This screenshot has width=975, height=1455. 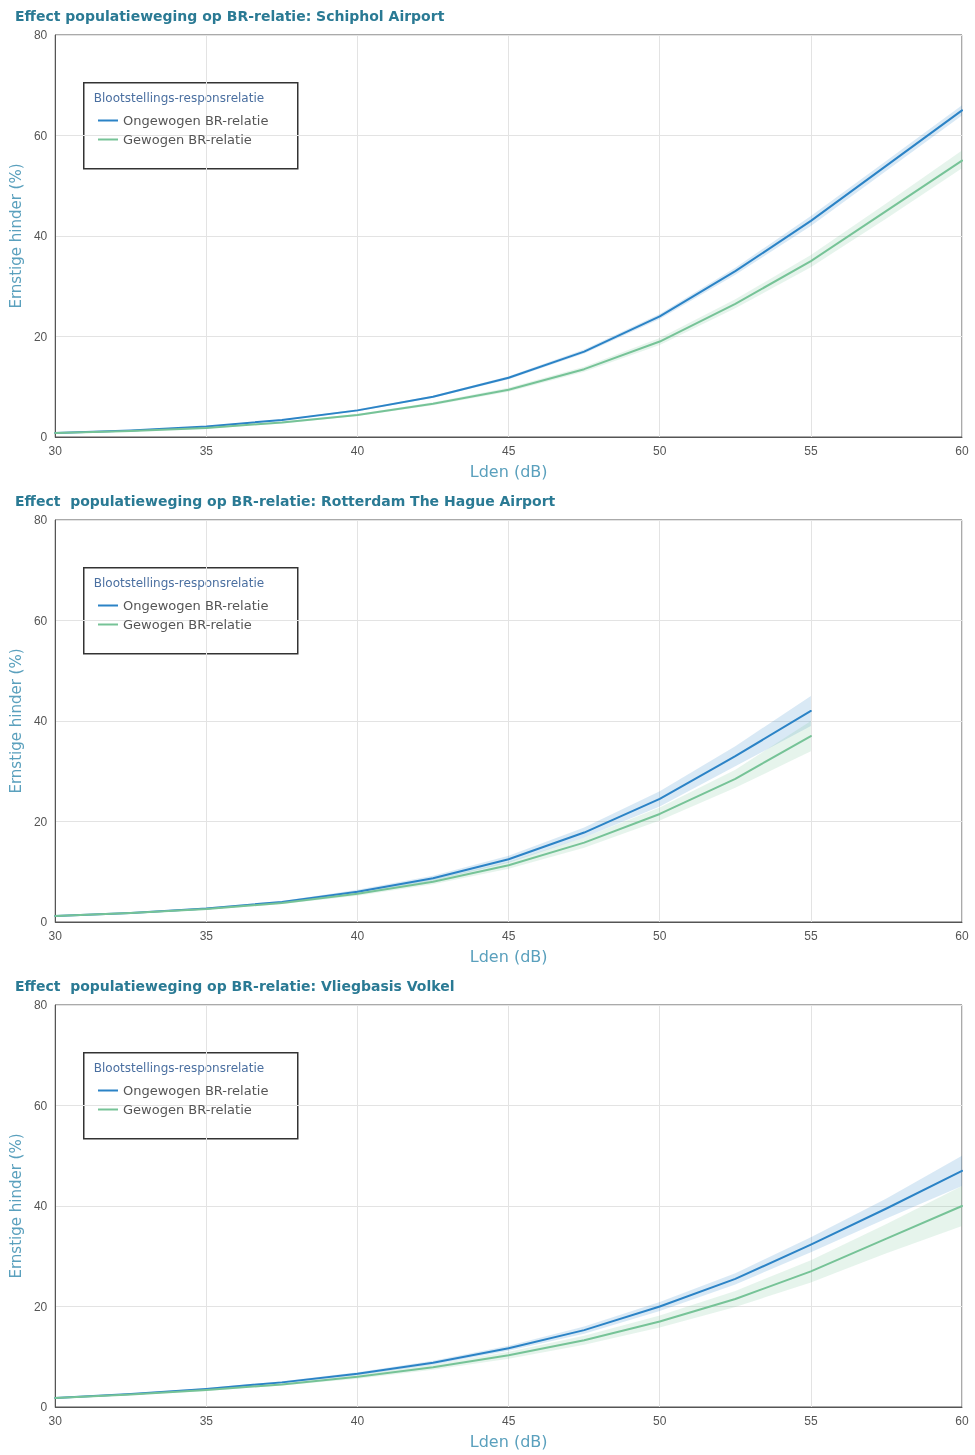 I want to click on chart-title: Effect populatieweging op BR-relatie: Vliegbasis Volkel, so click(x=235, y=986).